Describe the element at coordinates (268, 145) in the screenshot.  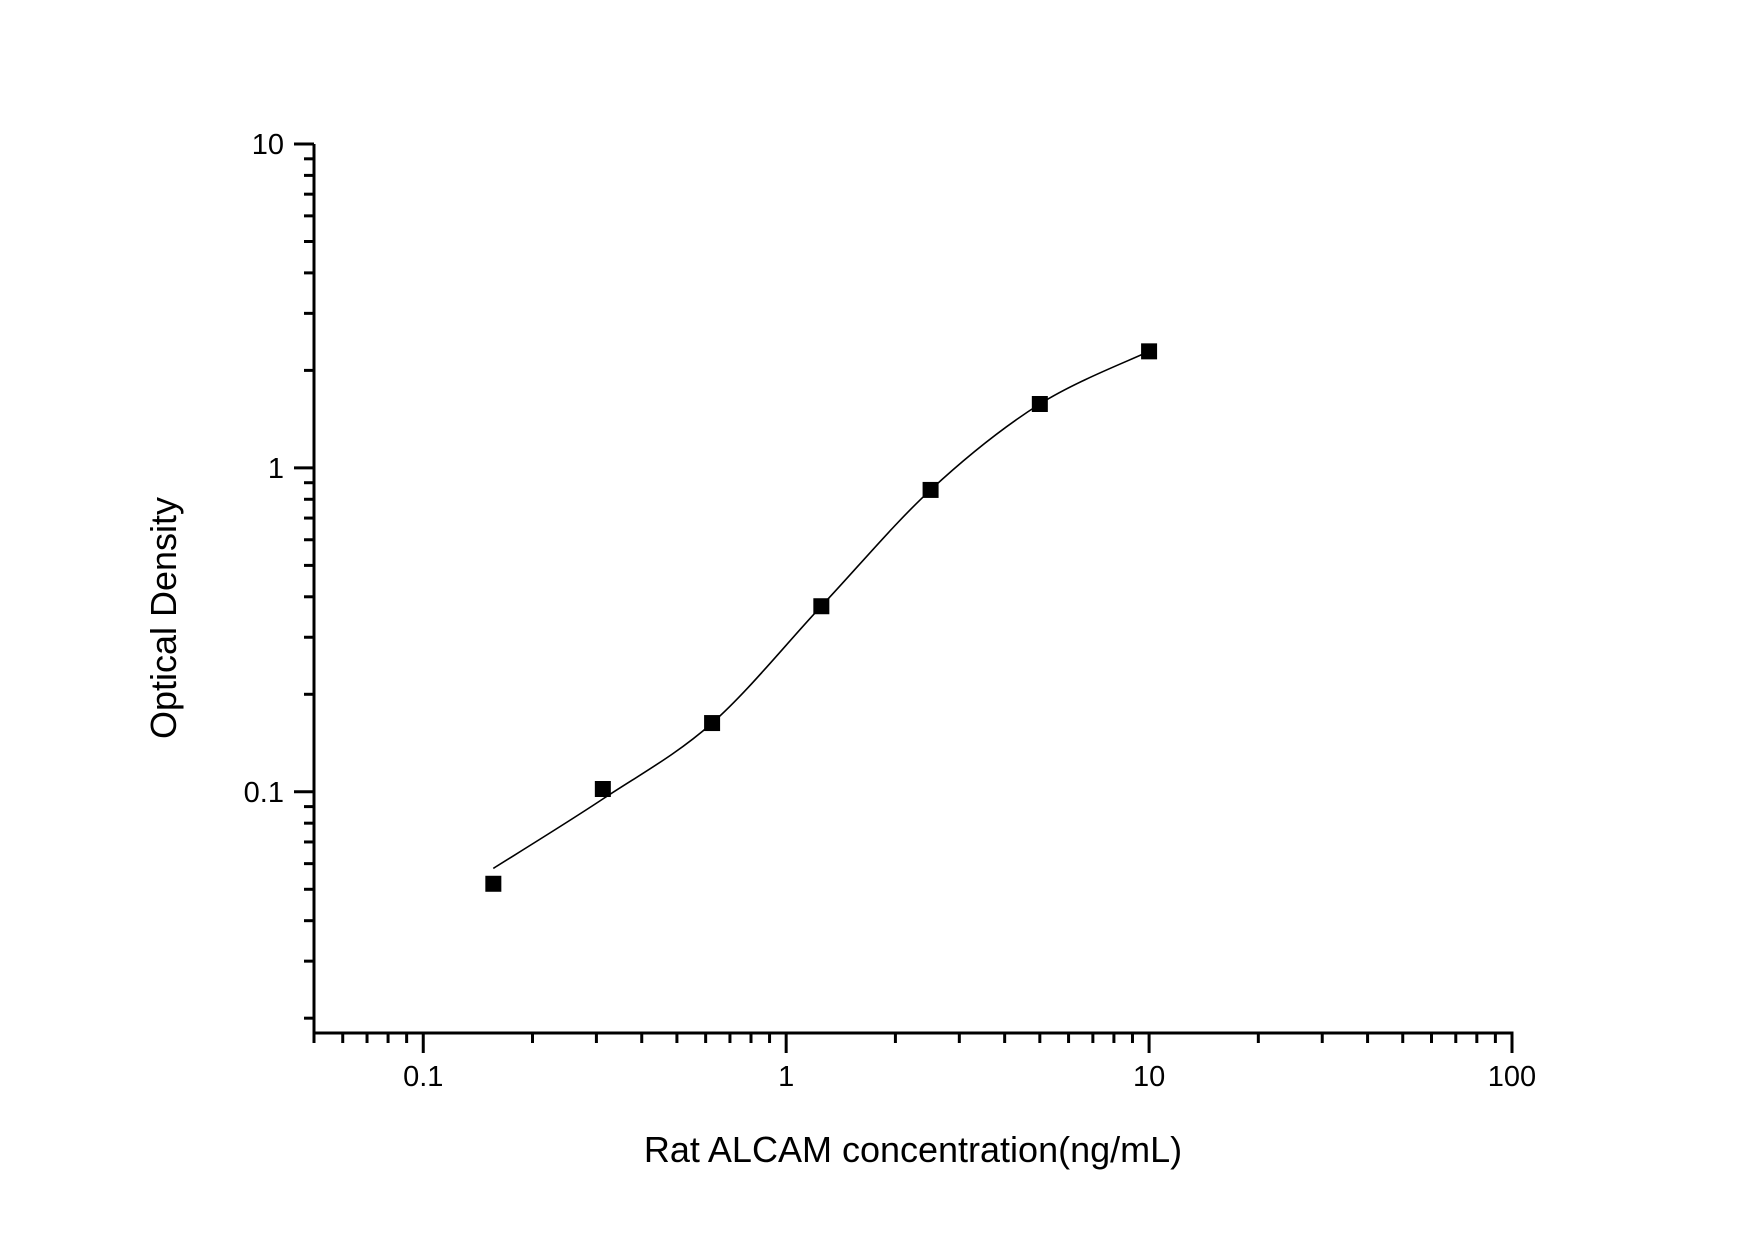
I see `y-tick-label: 10` at that location.